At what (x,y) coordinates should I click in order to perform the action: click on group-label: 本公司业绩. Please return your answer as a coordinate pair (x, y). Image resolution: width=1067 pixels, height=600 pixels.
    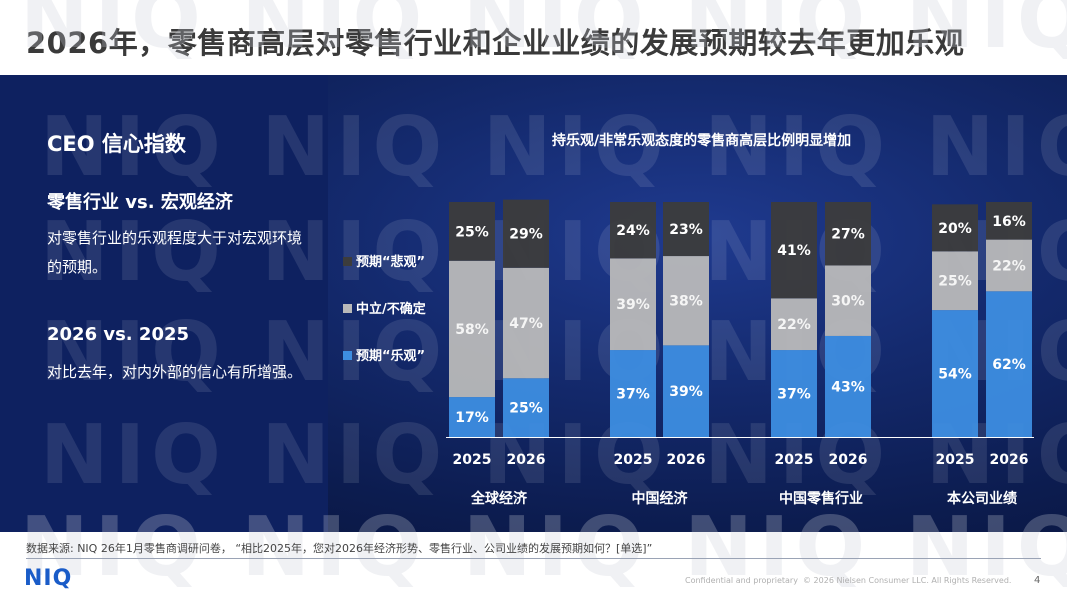
    Looking at the image, I should click on (982, 498).